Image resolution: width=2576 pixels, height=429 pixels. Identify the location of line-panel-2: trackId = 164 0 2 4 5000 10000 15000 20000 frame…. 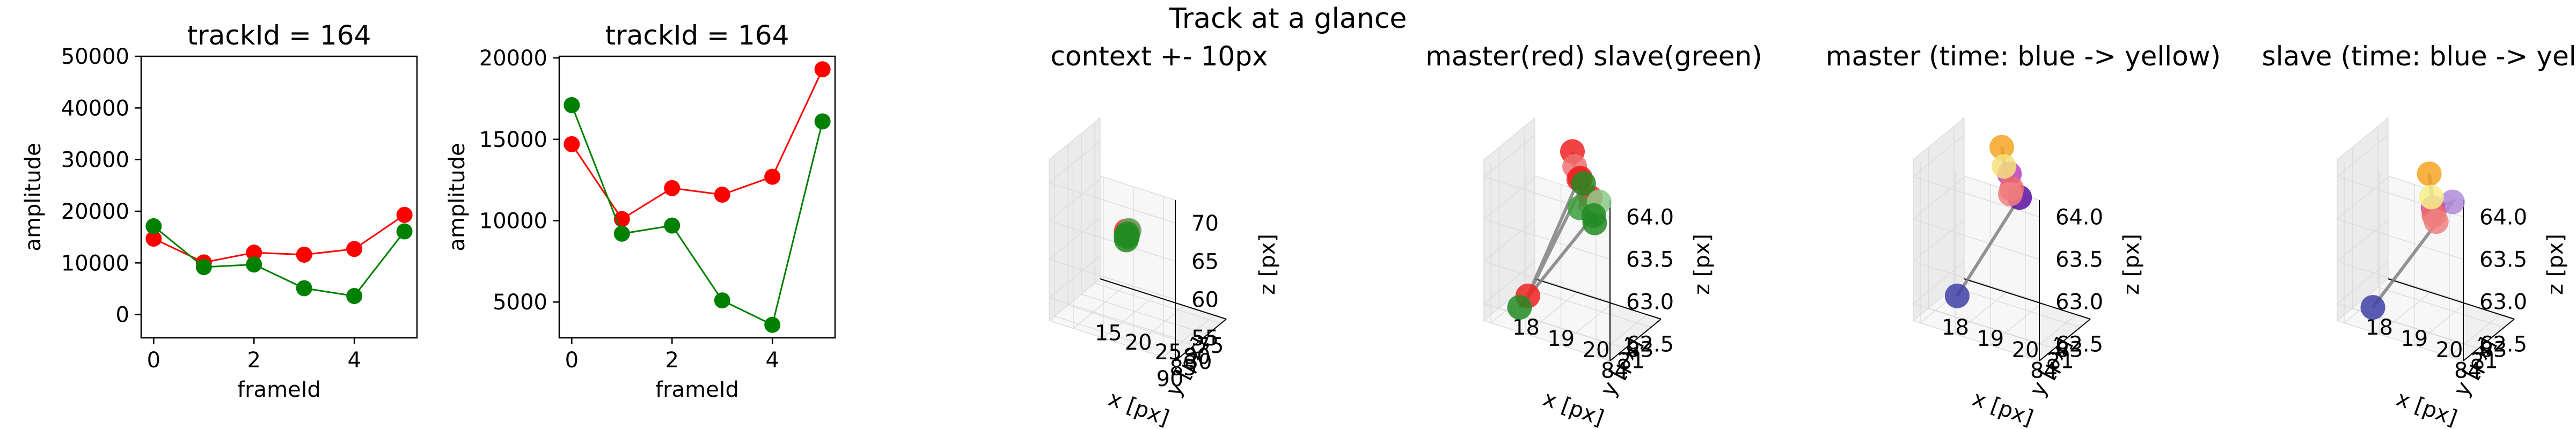
(640, 211).